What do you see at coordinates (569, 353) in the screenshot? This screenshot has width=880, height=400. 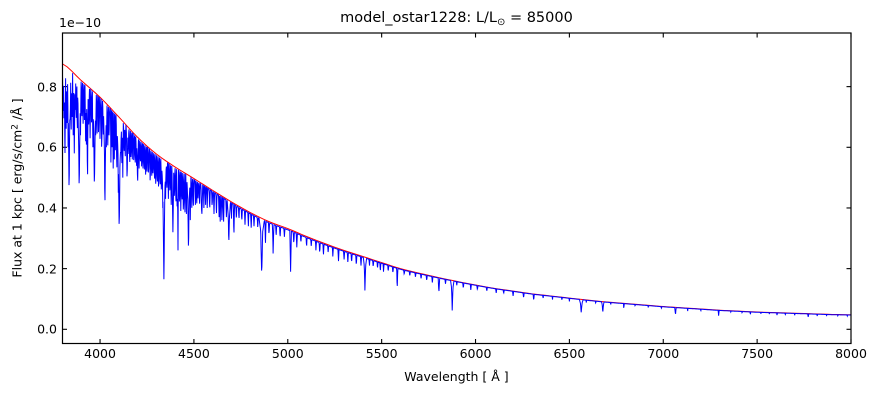 I see `x-tick-label: 6500` at bounding box center [569, 353].